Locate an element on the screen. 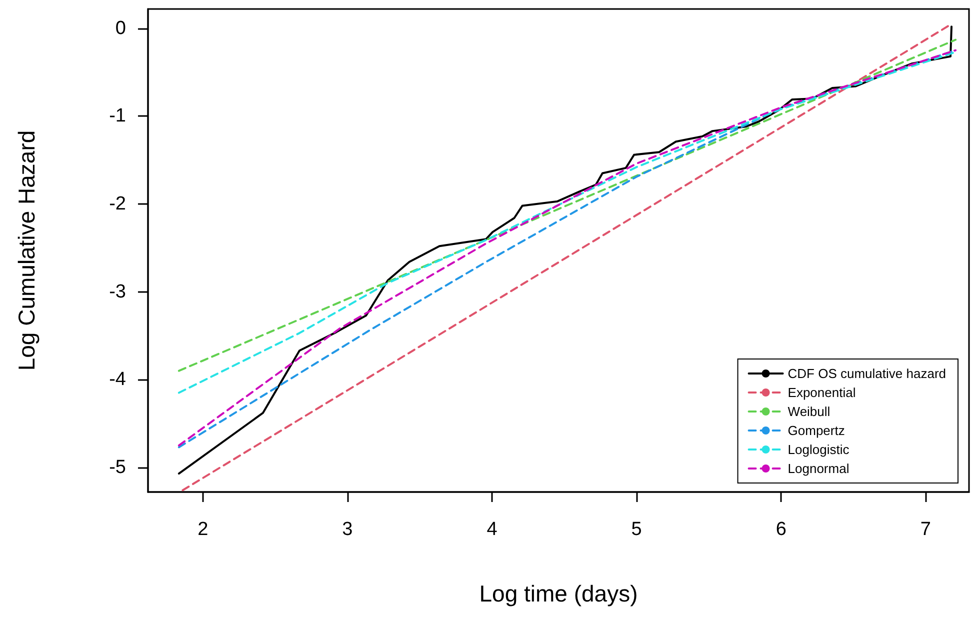  x-tick-label: 2 is located at coordinates (203, 529).